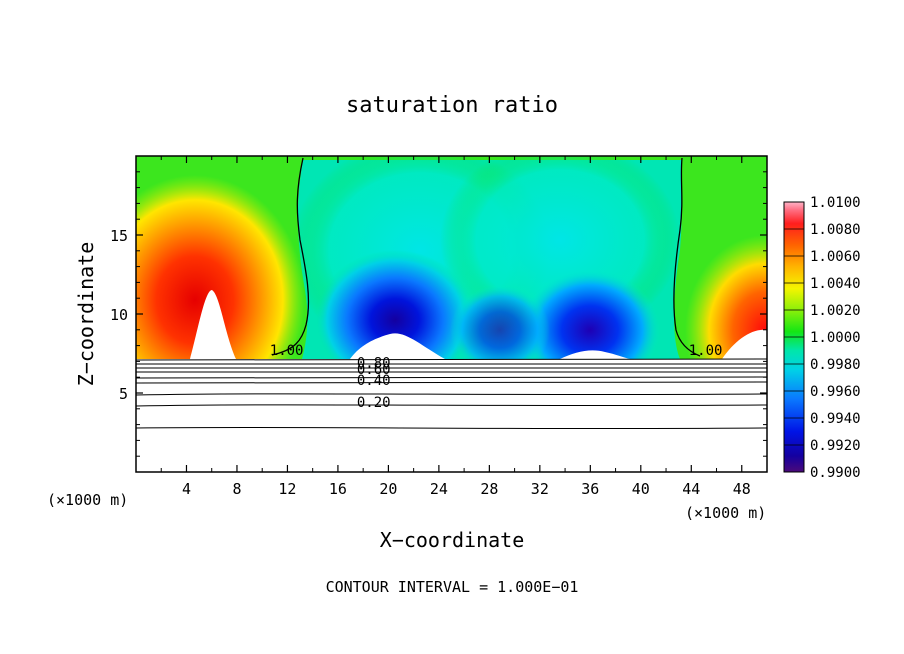 The image size is (904, 654). I want to click on y-axis-title: Z−coordinate, so click(86, 314).